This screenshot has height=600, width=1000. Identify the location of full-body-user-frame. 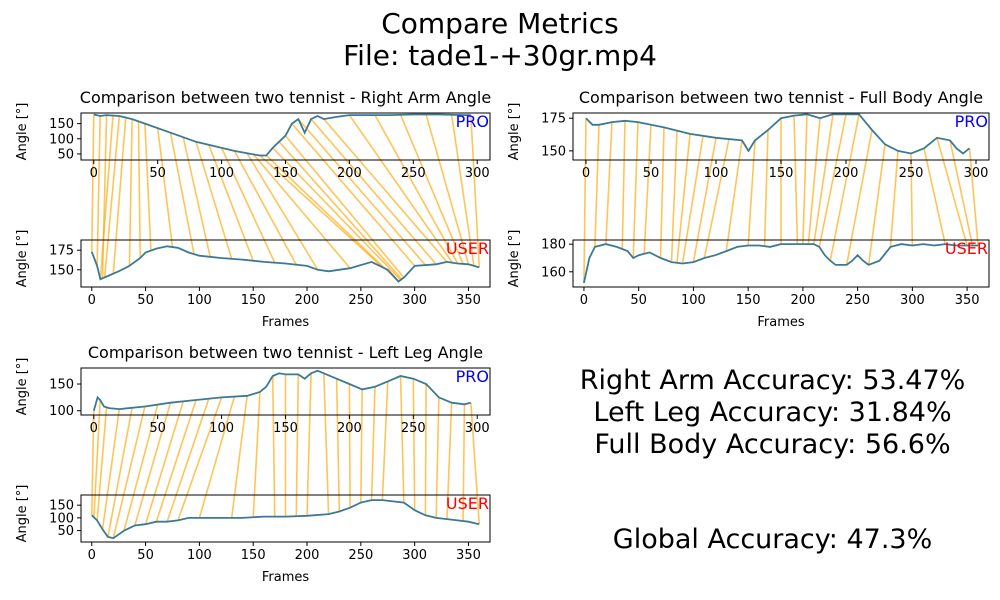
(781, 263).